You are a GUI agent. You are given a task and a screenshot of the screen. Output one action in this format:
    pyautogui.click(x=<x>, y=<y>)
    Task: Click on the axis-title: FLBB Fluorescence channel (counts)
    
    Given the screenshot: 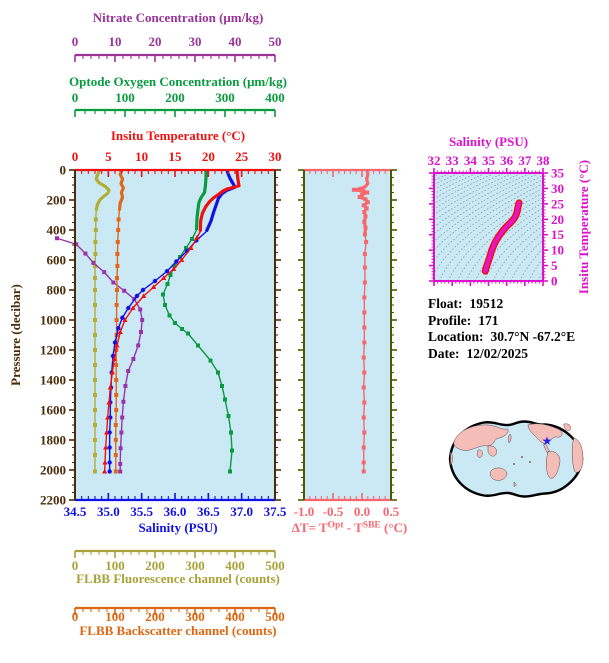 What is the action you would take?
    pyautogui.click(x=178, y=578)
    